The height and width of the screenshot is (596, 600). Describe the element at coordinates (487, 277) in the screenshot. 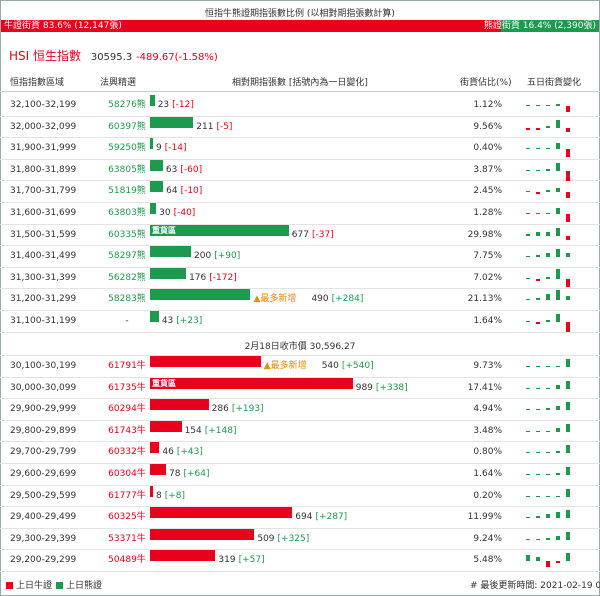

I see `row-share-pct: 7.02%` at that location.